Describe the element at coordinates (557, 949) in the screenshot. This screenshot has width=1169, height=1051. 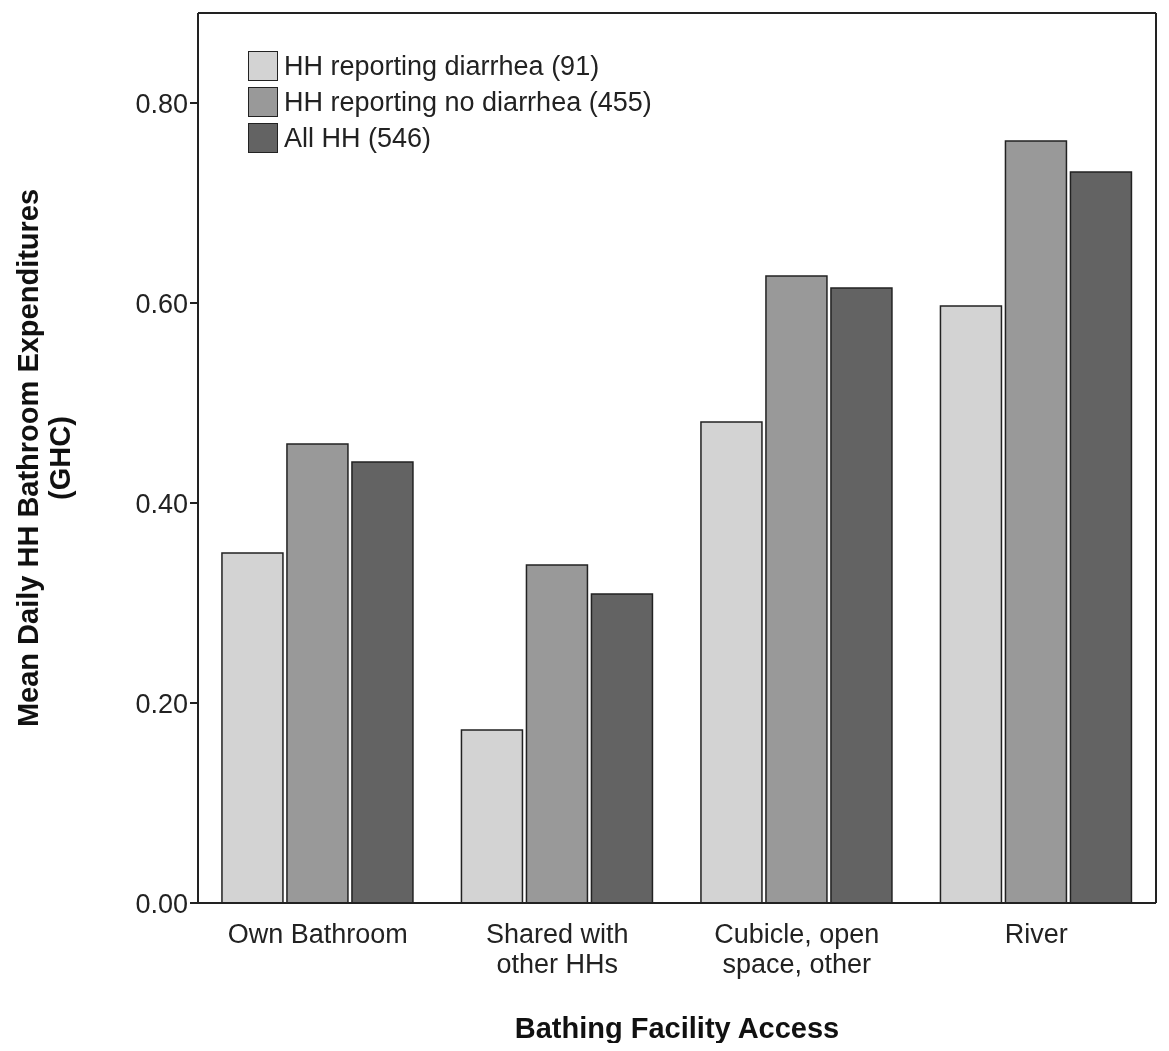
I see `x-tick-label: Shared with other HHs` at that location.